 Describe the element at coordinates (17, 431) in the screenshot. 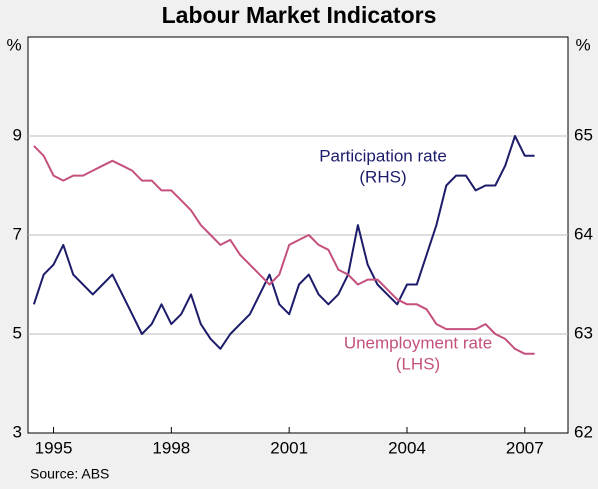

I see `y-tick-label: 3` at that location.